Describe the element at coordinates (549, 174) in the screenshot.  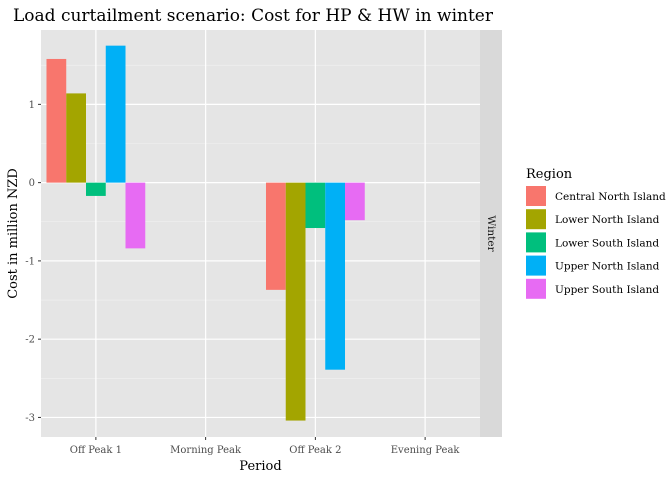
I see `legend-title: Region` at that location.